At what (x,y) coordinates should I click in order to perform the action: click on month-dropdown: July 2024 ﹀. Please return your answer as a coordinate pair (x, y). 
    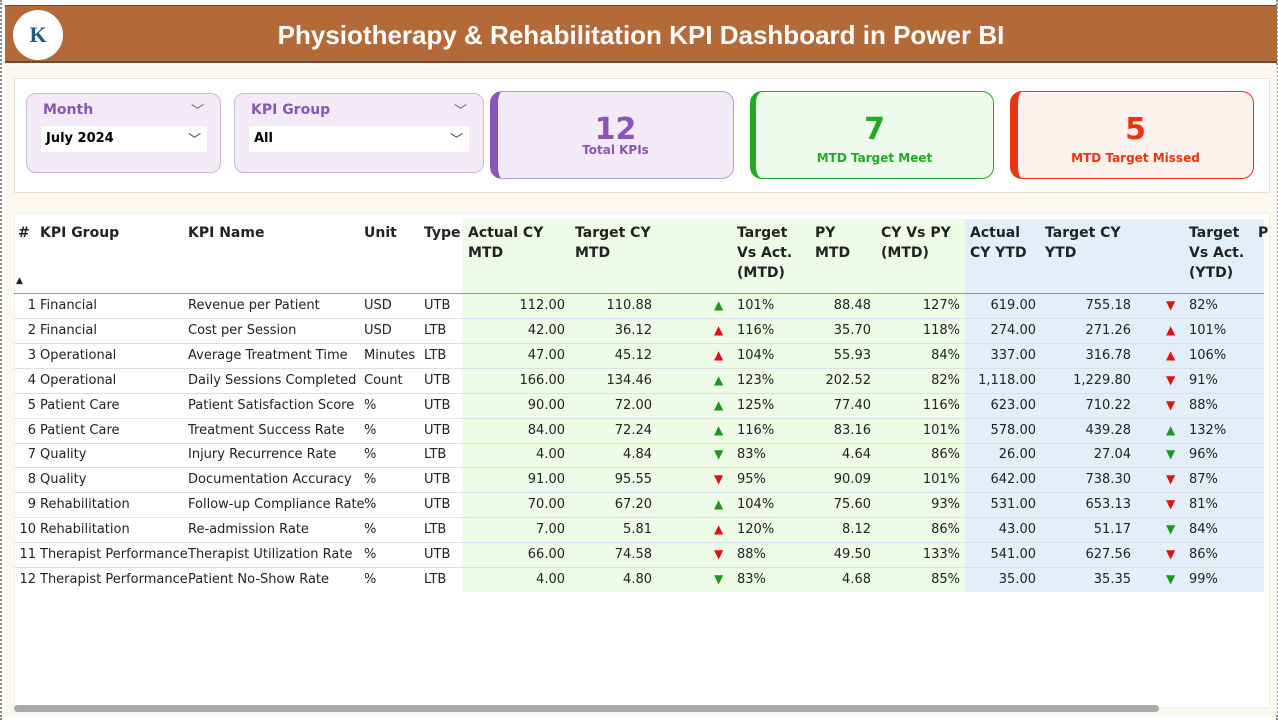
    Looking at the image, I should click on (124, 139).